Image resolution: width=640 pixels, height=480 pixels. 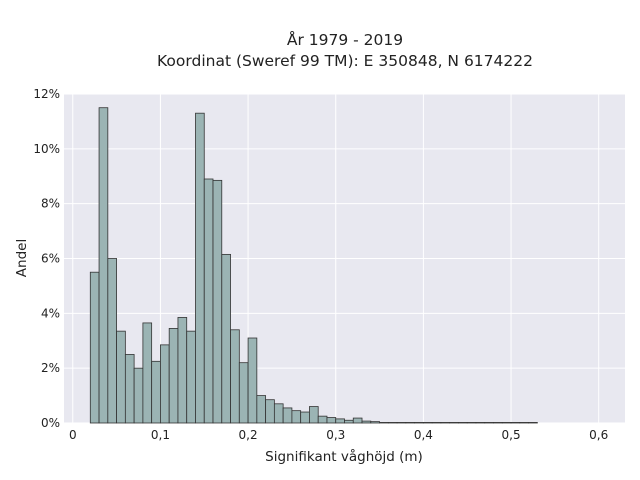 What do you see at coordinates (50, 368) in the screenshot?
I see `y-tick-label: 2%` at bounding box center [50, 368].